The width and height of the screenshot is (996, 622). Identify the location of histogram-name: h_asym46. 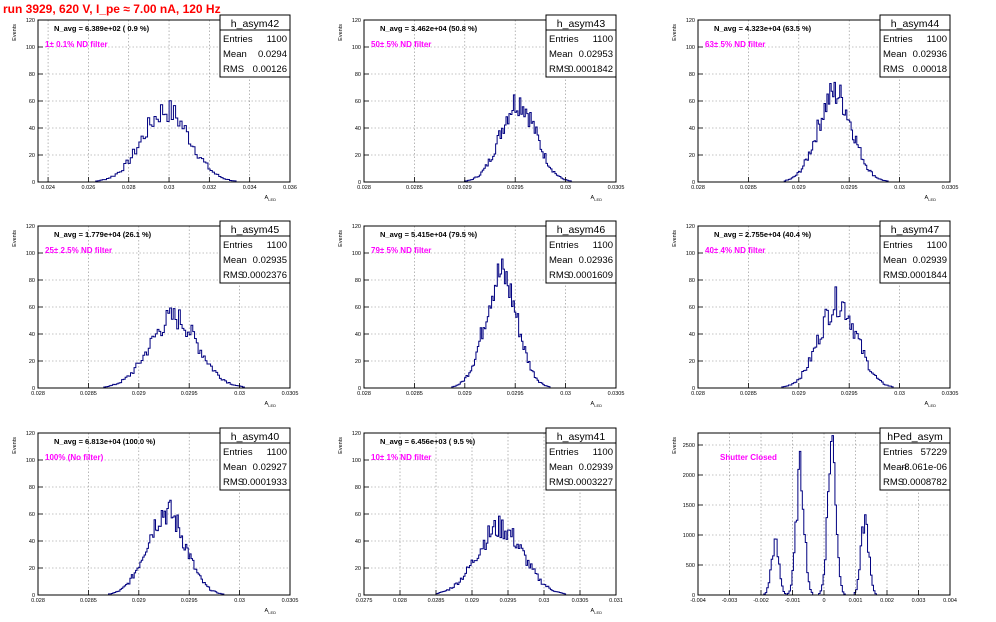
(581, 230).